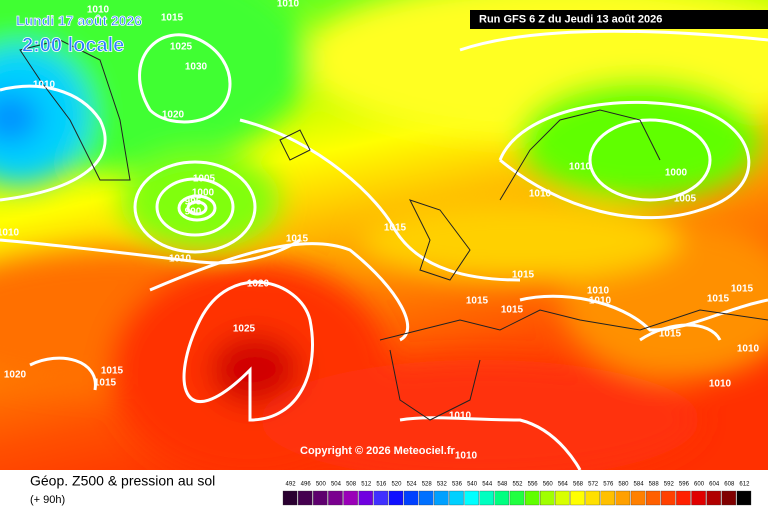 The image size is (768, 517). I want to click on legend-tick-label: 536, so click(457, 485).